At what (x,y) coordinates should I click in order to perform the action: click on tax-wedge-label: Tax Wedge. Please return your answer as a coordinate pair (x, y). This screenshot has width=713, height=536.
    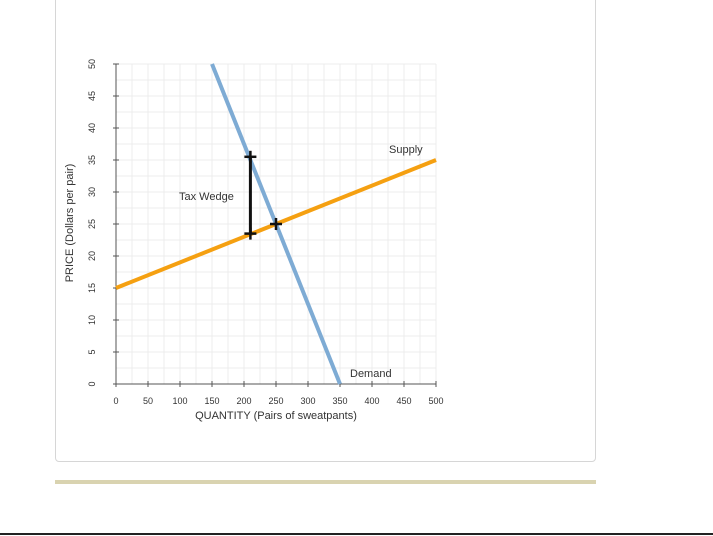
    Looking at the image, I should click on (206, 197).